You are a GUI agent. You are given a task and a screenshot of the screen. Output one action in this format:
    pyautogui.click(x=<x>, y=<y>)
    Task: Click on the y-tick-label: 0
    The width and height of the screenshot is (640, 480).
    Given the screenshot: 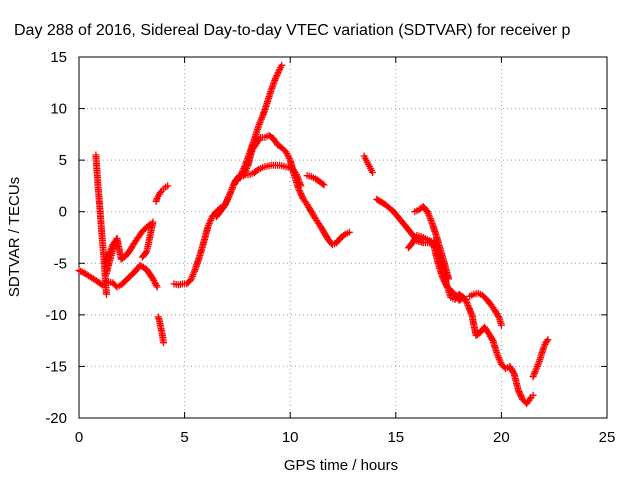 What is the action you would take?
    pyautogui.click(x=63, y=212)
    